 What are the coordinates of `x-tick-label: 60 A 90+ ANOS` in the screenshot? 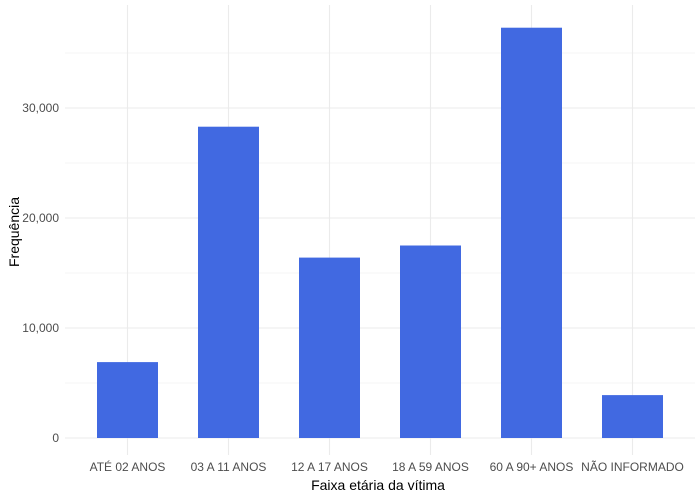 It's located at (532, 467).